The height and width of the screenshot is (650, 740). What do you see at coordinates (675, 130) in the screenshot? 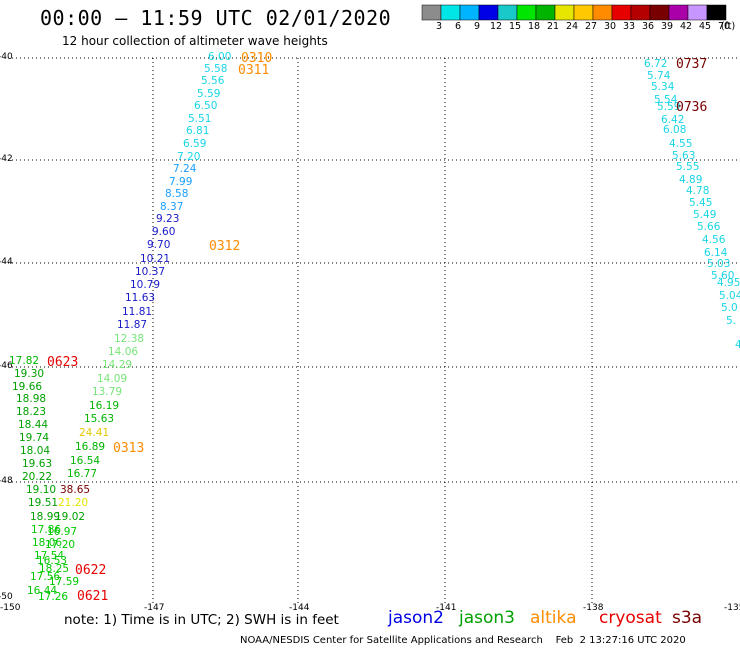
I see `wave-height-value: 6.08` at bounding box center [675, 130].